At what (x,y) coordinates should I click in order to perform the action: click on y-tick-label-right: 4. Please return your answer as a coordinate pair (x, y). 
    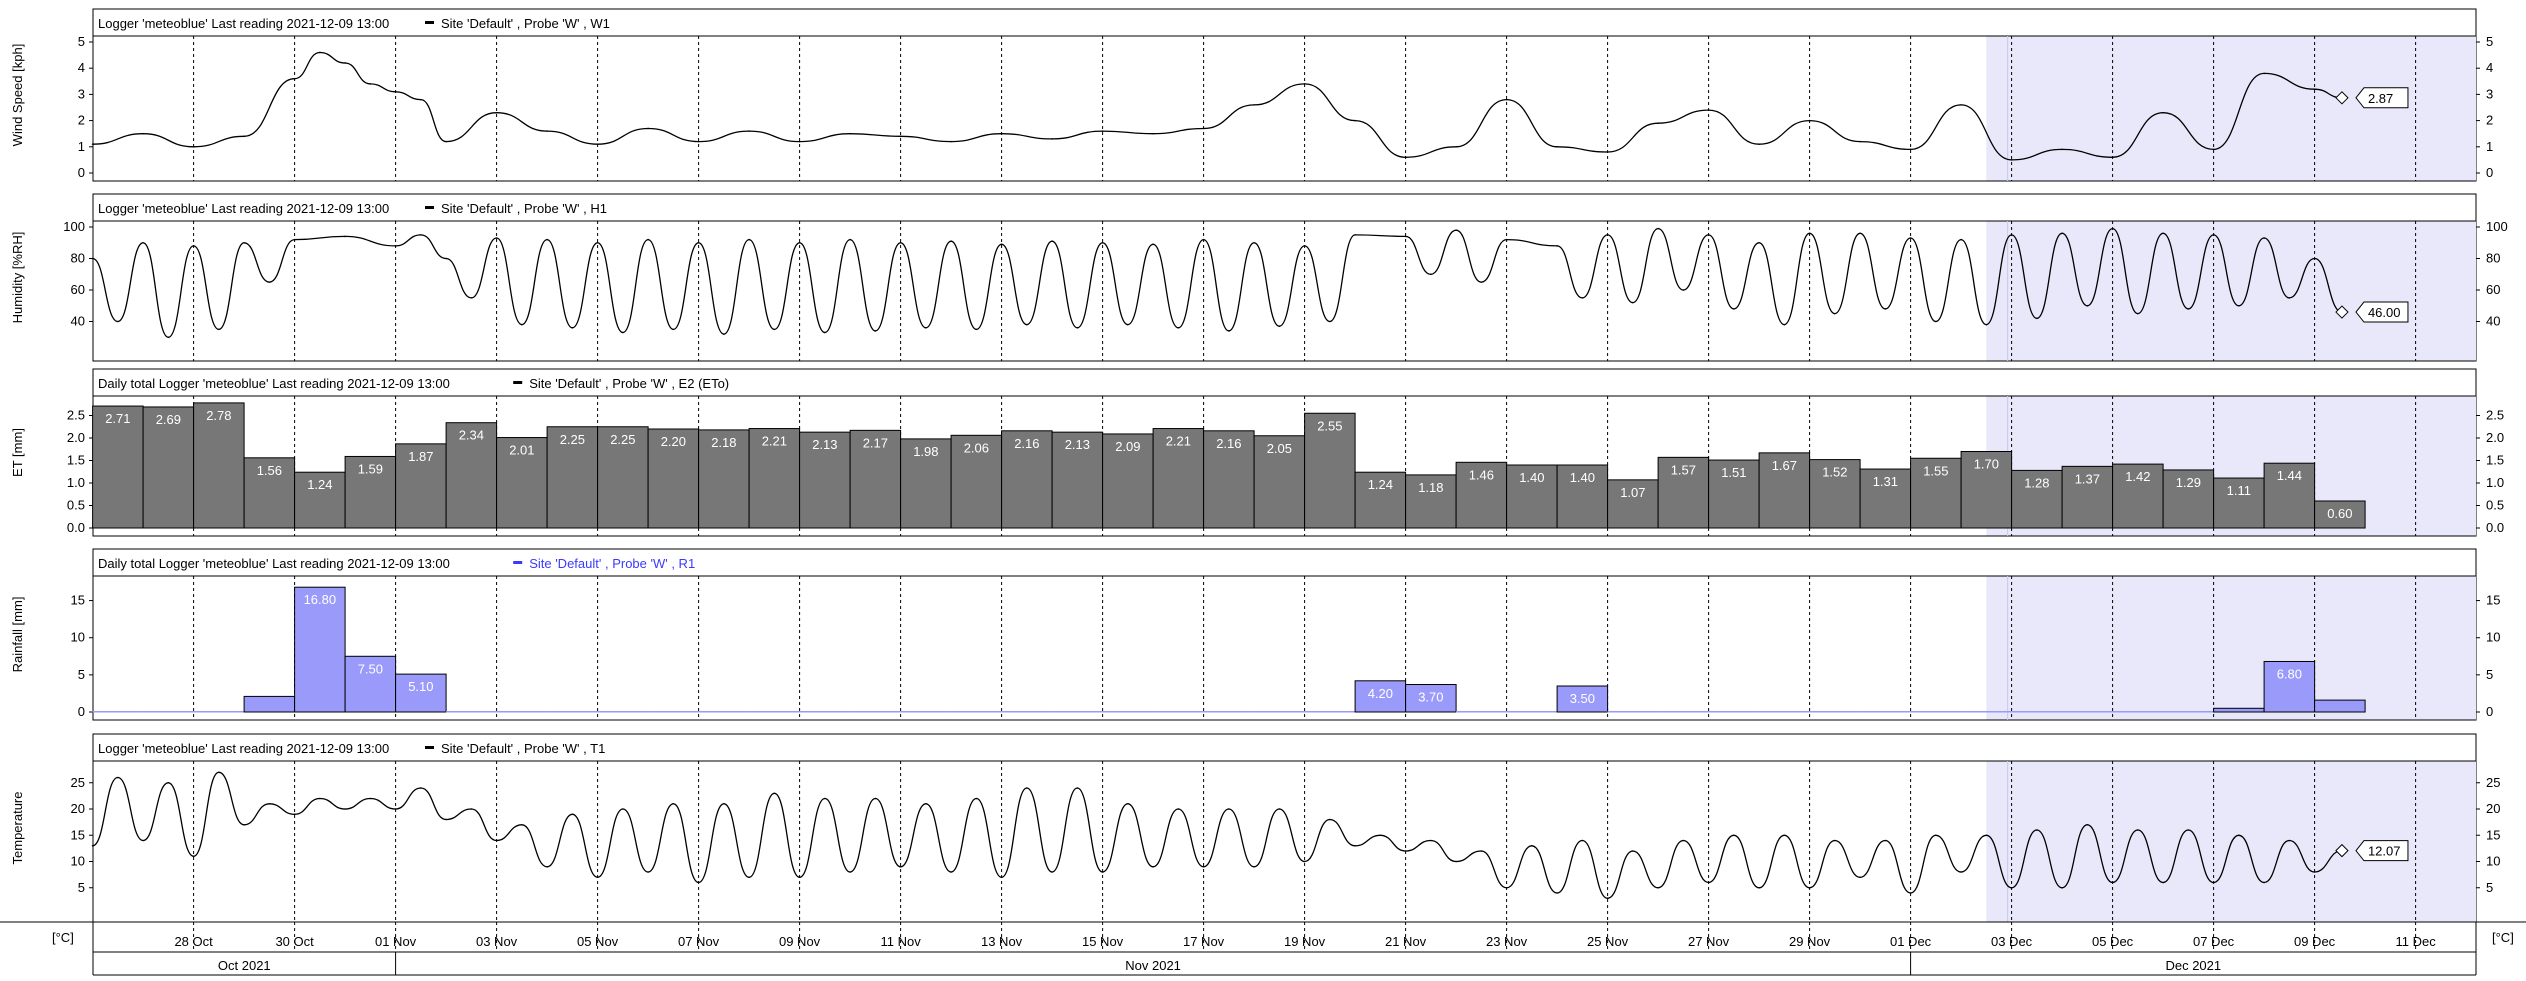
    Looking at the image, I should click on (2489, 67).